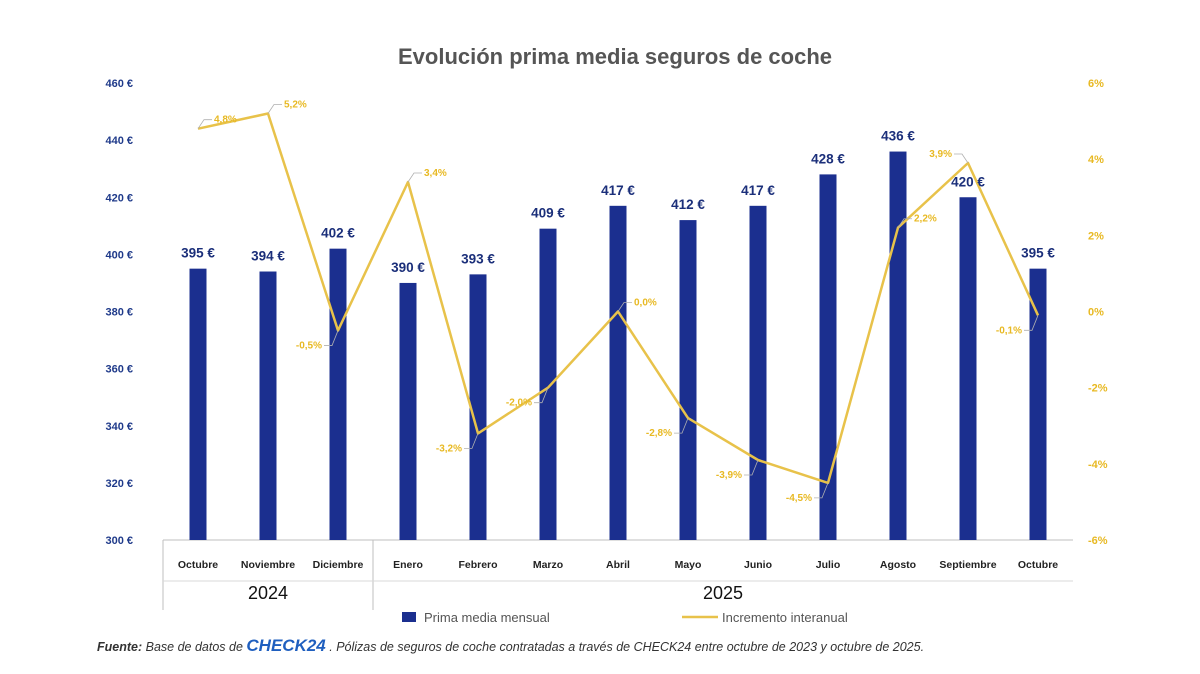  I want to click on source-before-logo: Base de datos de, so click(196, 647).